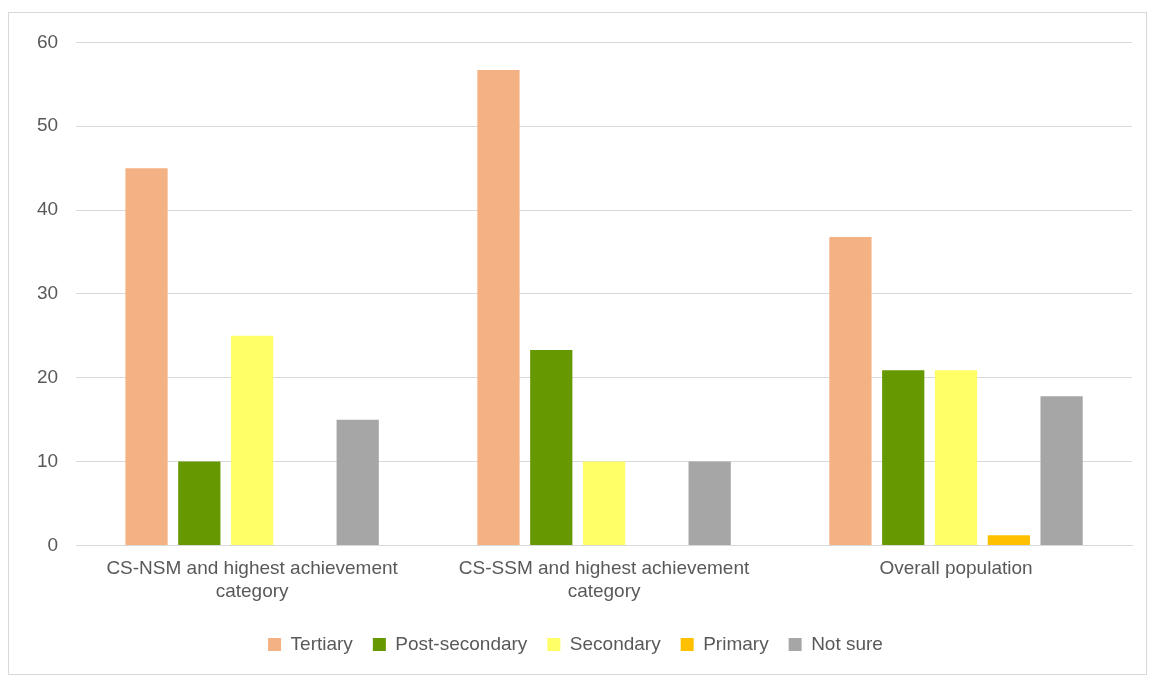 The height and width of the screenshot is (677, 1149). Describe the element at coordinates (736, 643) in the screenshot. I see `legend-label: Primary` at that location.